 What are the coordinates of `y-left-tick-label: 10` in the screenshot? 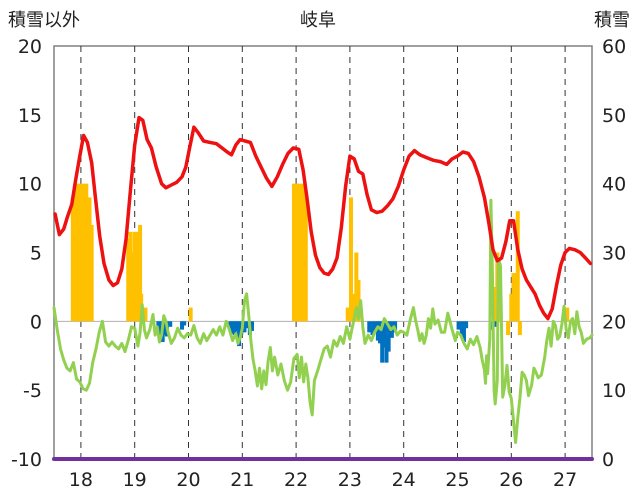 It's located at (30, 185).